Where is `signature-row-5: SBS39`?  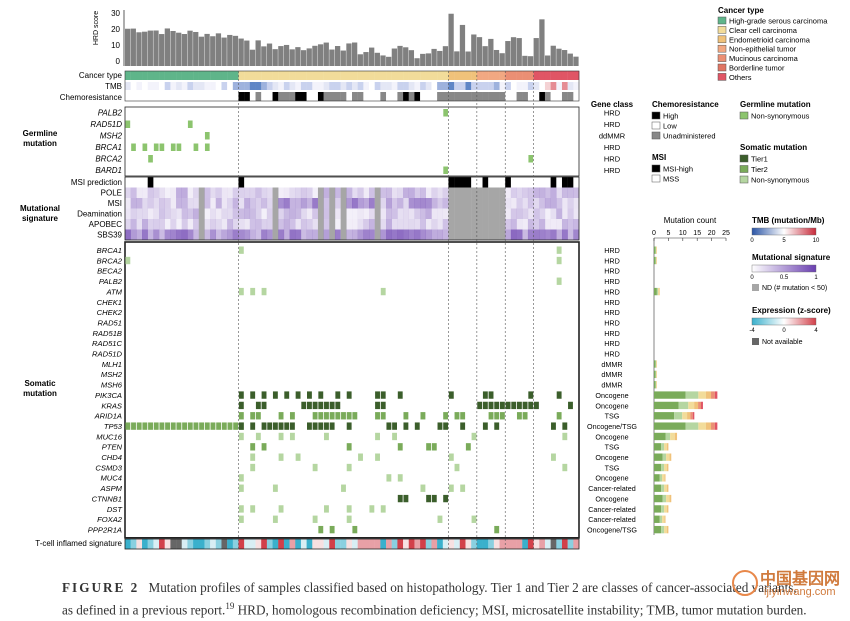 signature-row-5: SBS39 is located at coordinates (109, 235).